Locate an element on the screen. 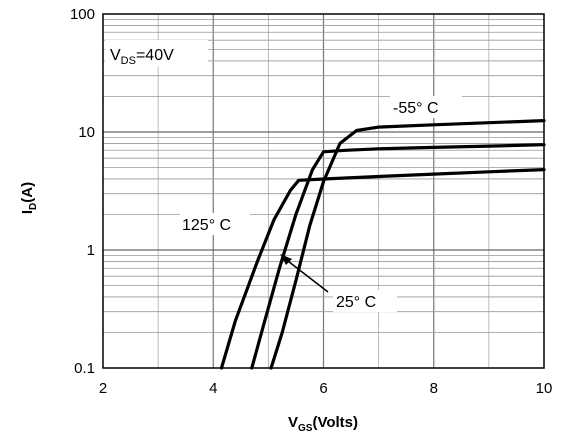  y-tick-label: 10 is located at coordinates (86, 132).